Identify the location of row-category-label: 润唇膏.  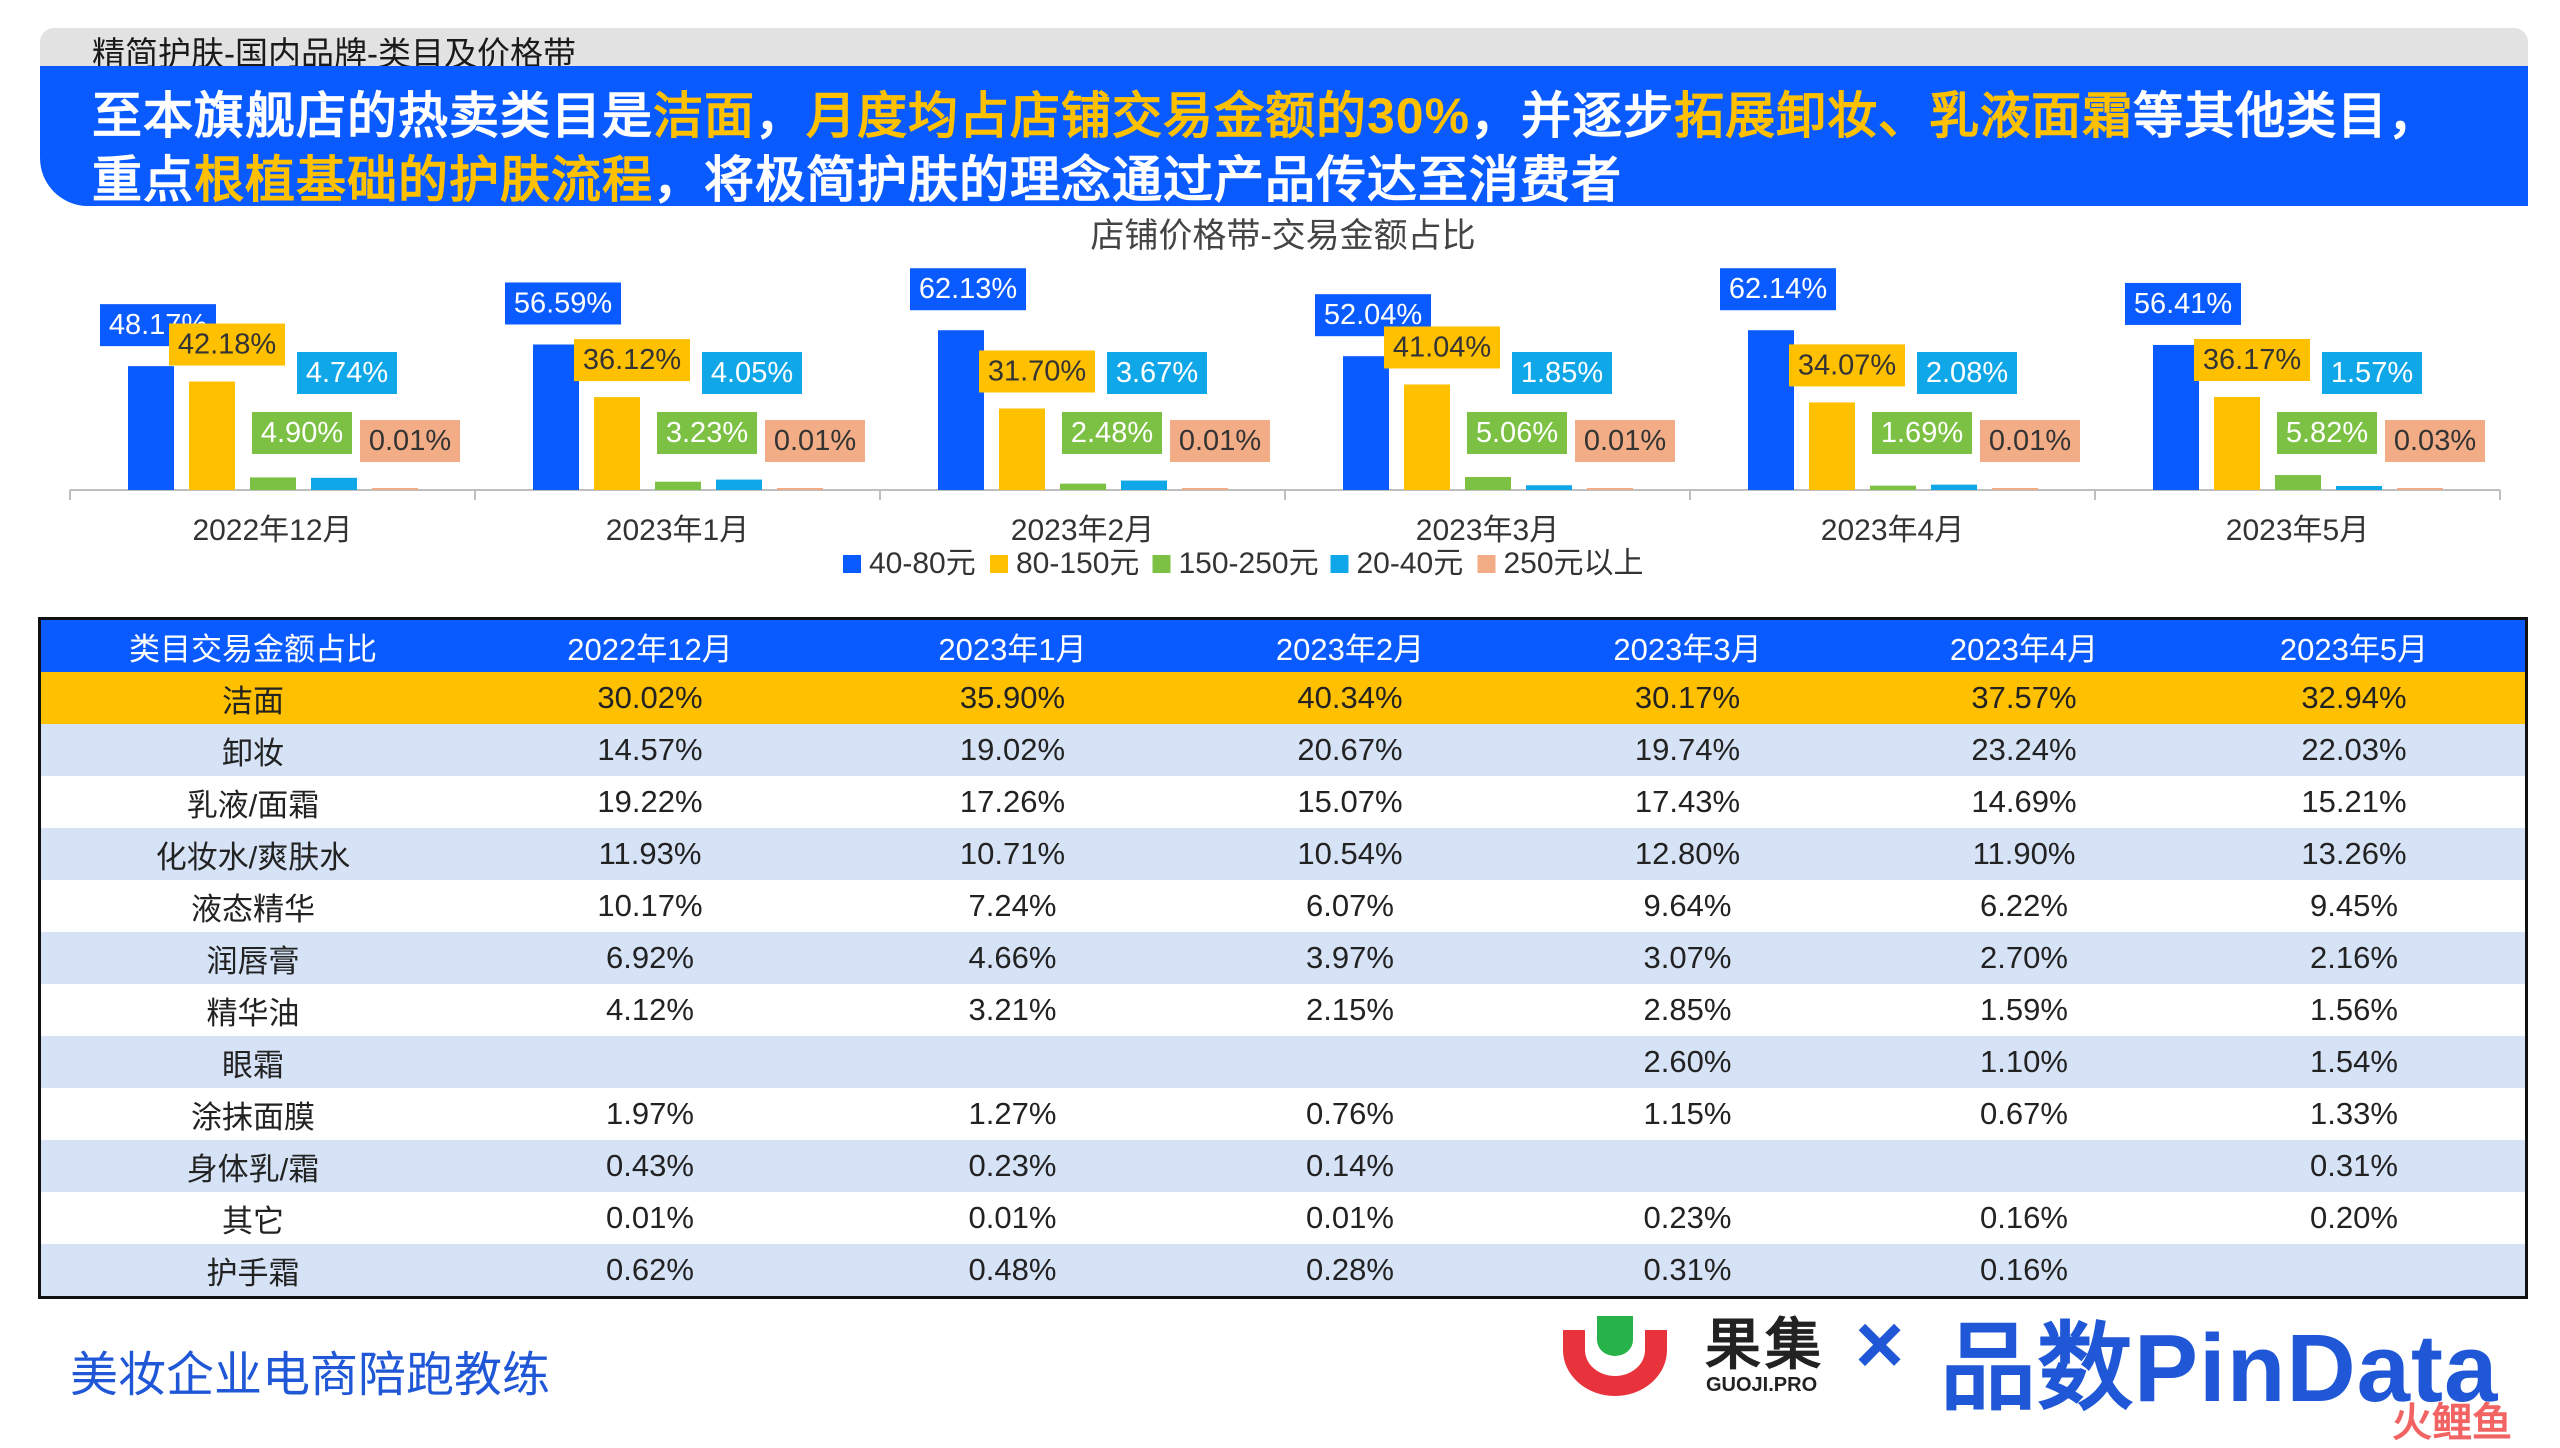
(253, 961).